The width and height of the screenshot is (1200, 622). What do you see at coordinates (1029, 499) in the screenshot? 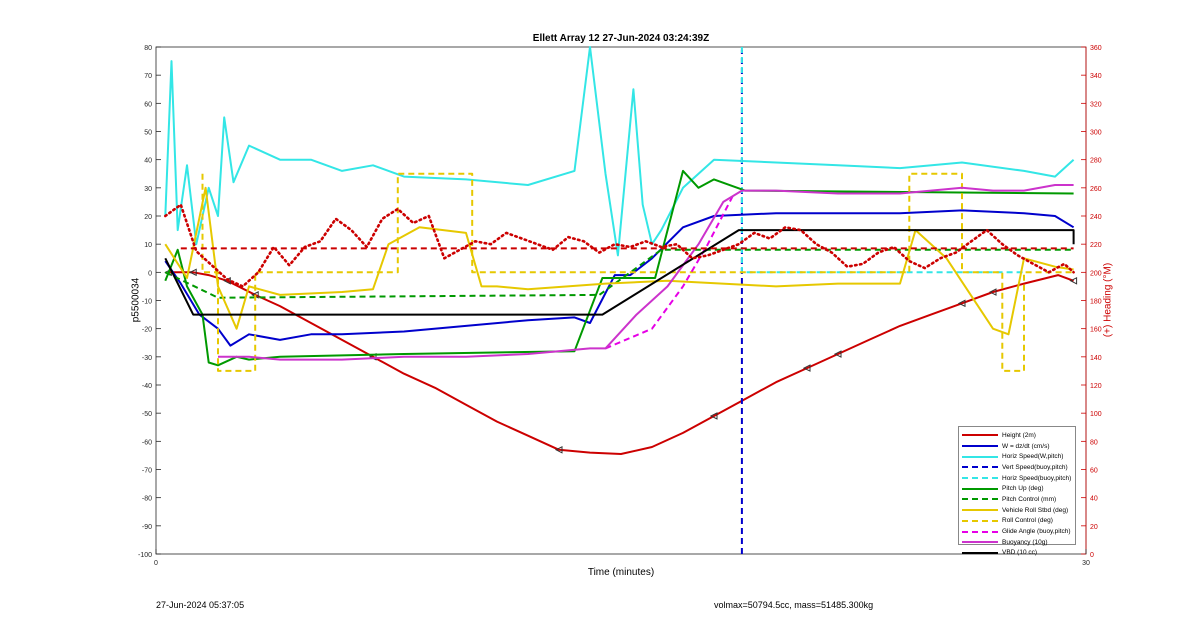
I see `legend-label: Pitch Control (mm)` at bounding box center [1029, 499].